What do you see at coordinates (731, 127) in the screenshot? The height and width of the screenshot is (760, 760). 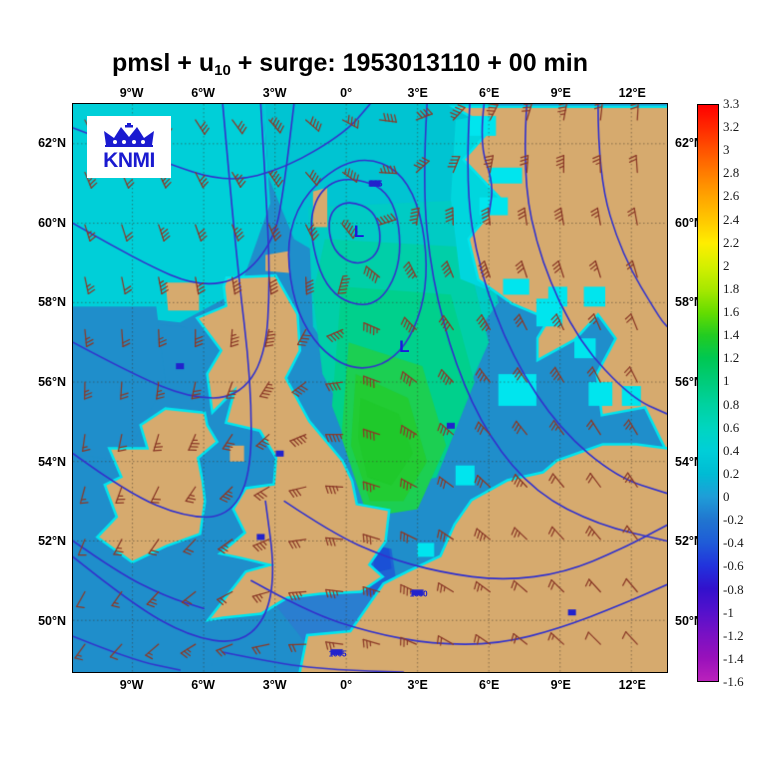 I see `colorbar-tick: 3.2` at bounding box center [731, 127].